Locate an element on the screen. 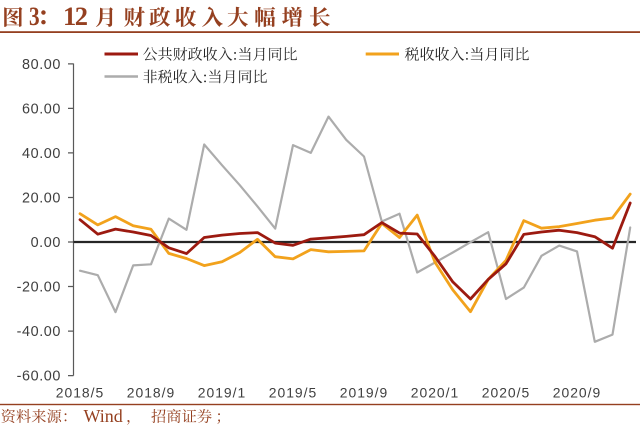 This screenshot has width=640, height=435. svg-text: 40.00 is located at coordinates (41, 154).